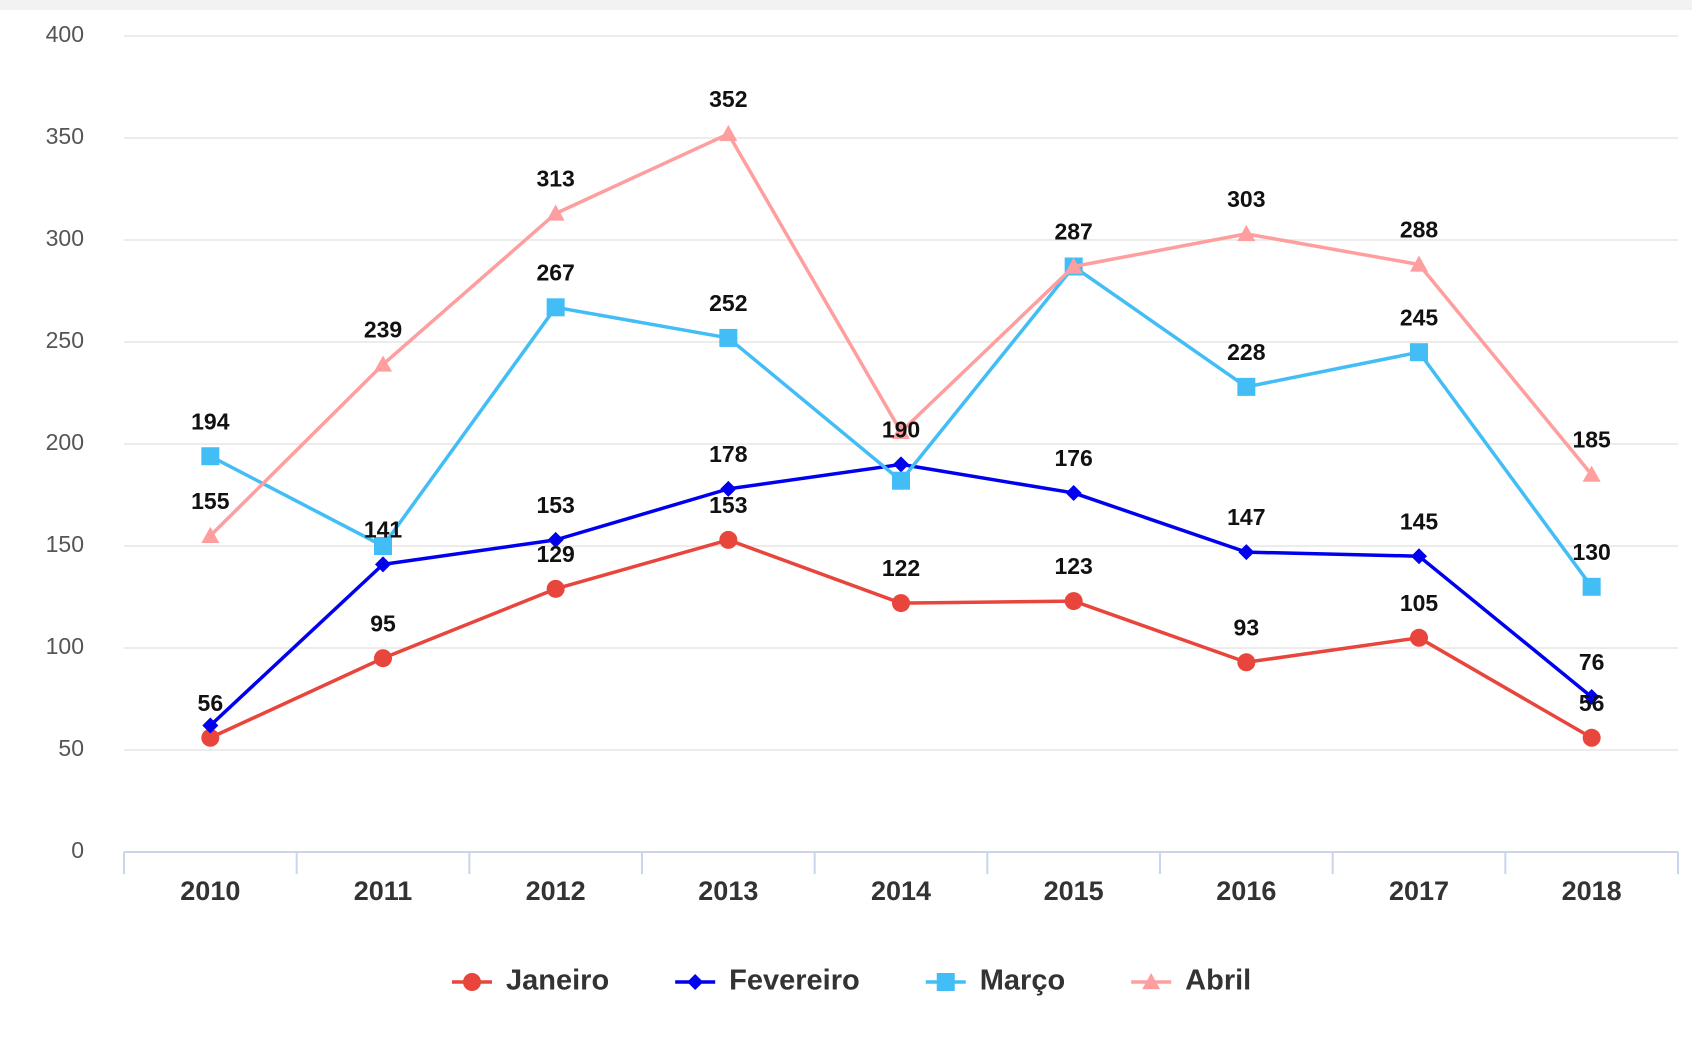  I want to click on y-tick-label: 300, so click(65, 238).